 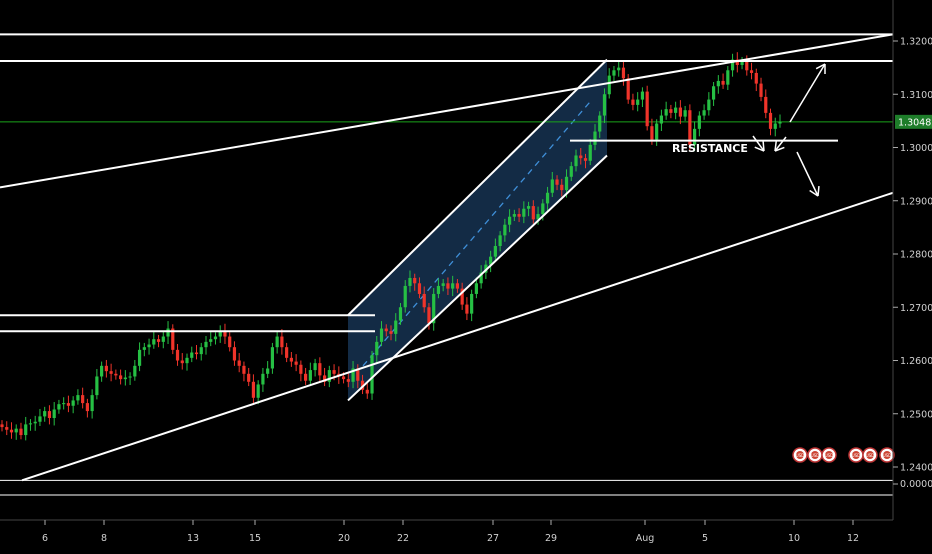 I want to click on current-price-label: 1.30482, so click(x=915, y=122).